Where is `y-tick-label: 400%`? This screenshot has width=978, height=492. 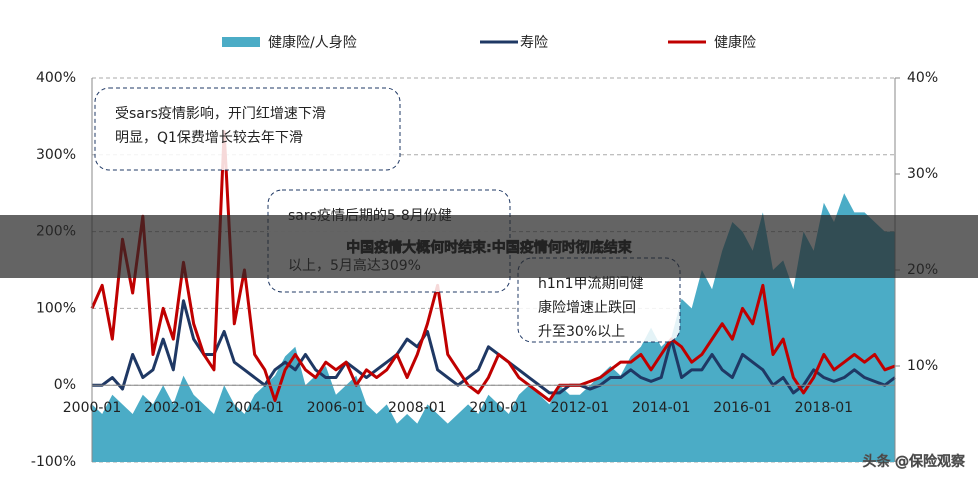
y-tick-label: 400% is located at coordinates (56, 78).